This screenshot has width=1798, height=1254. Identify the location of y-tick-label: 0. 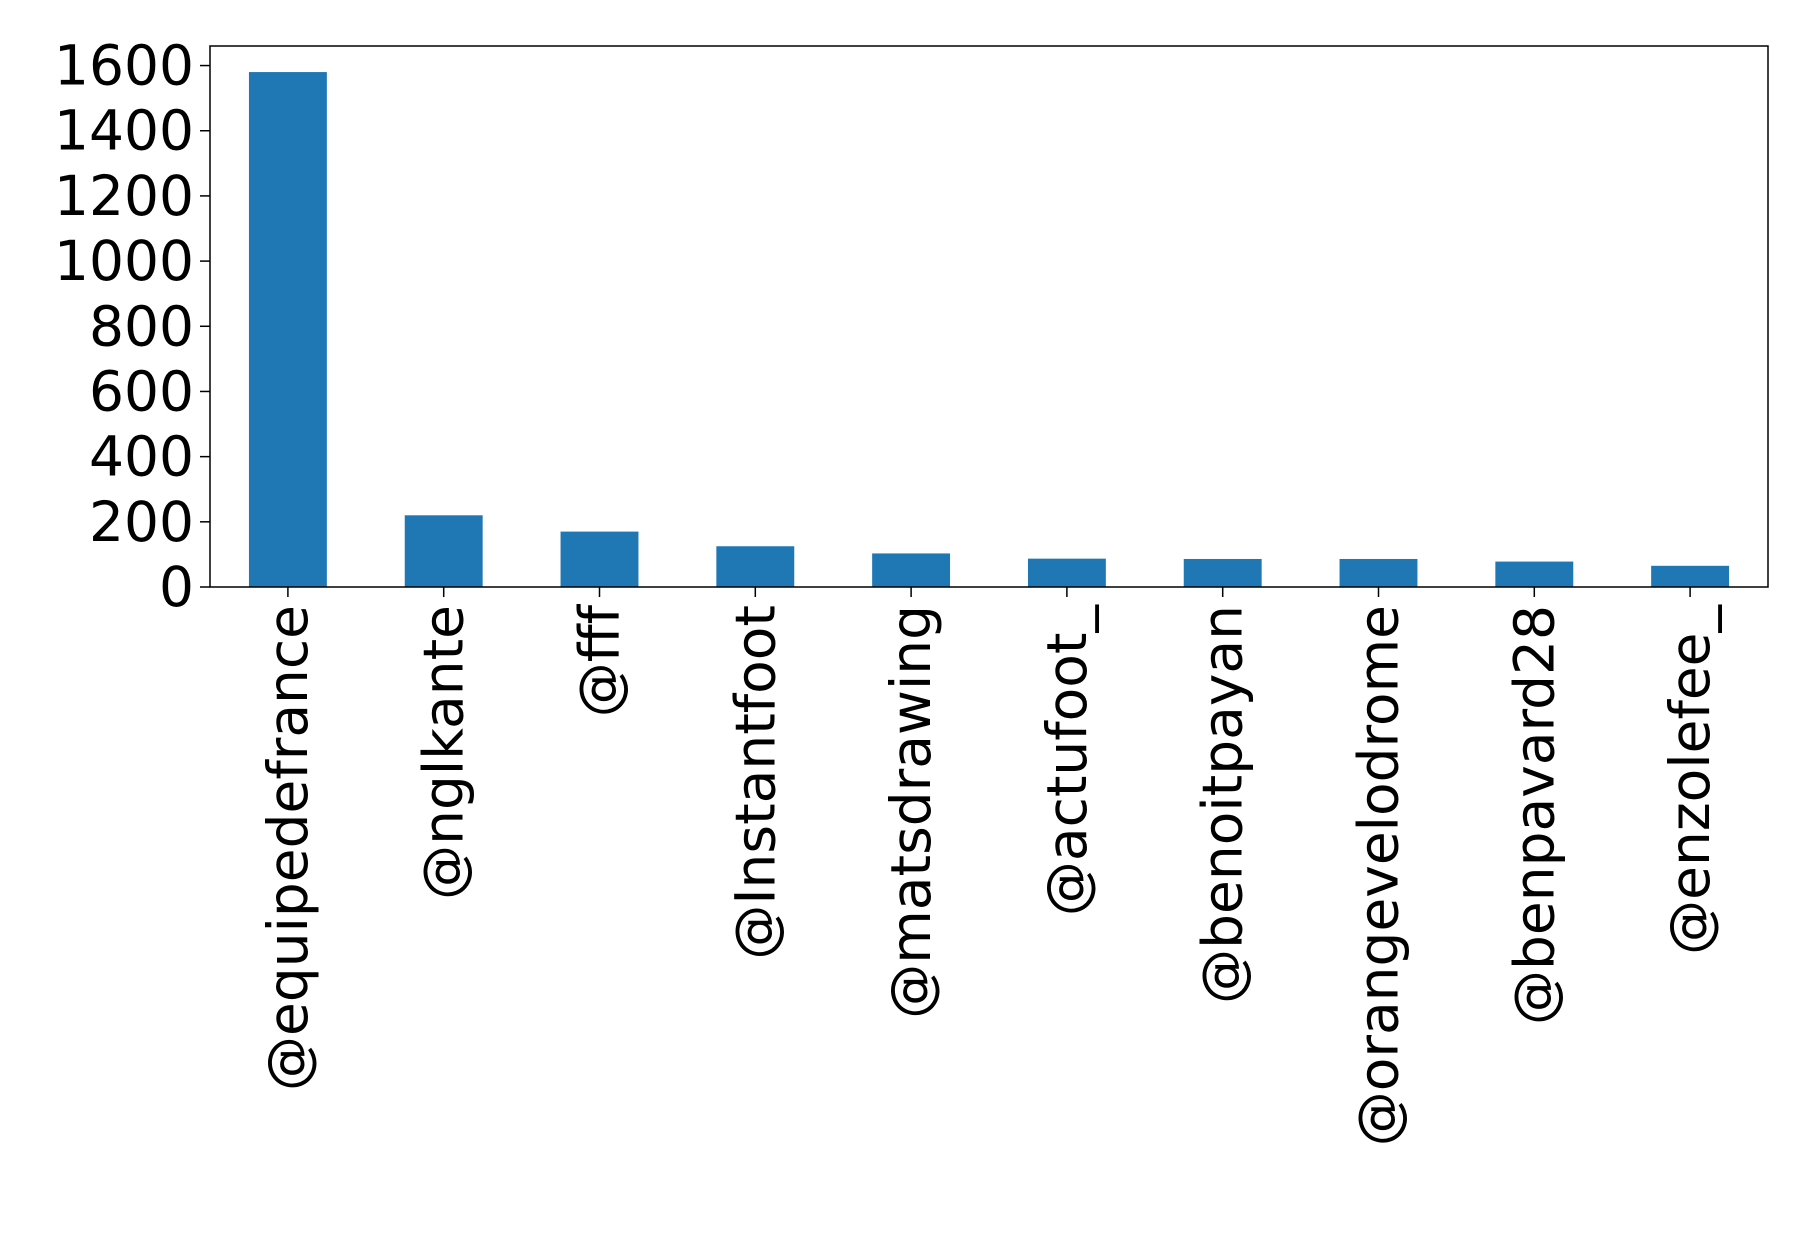
(176, 587).